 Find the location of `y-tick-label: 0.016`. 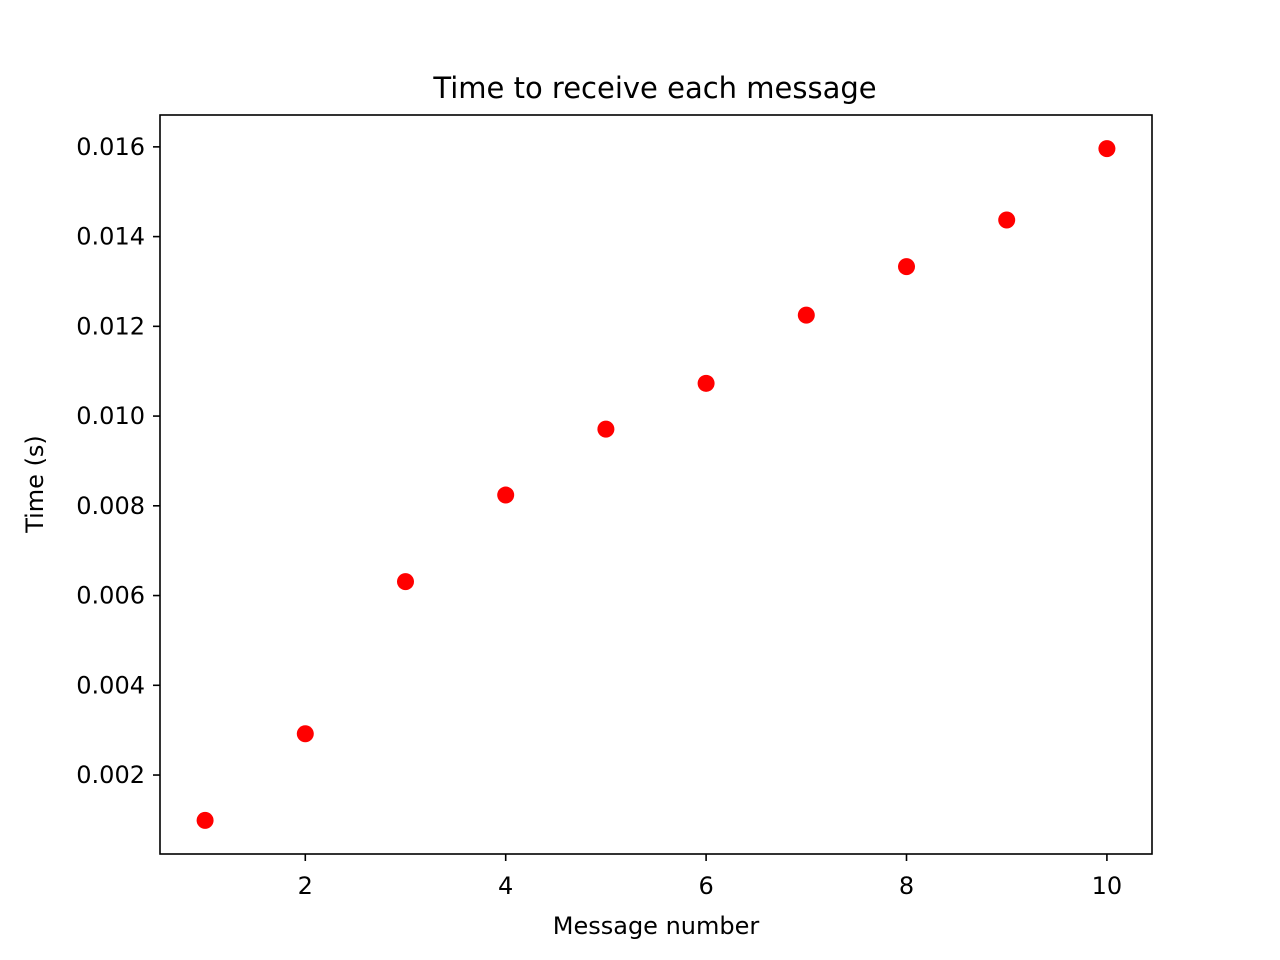

y-tick-label: 0.016 is located at coordinates (110, 147).